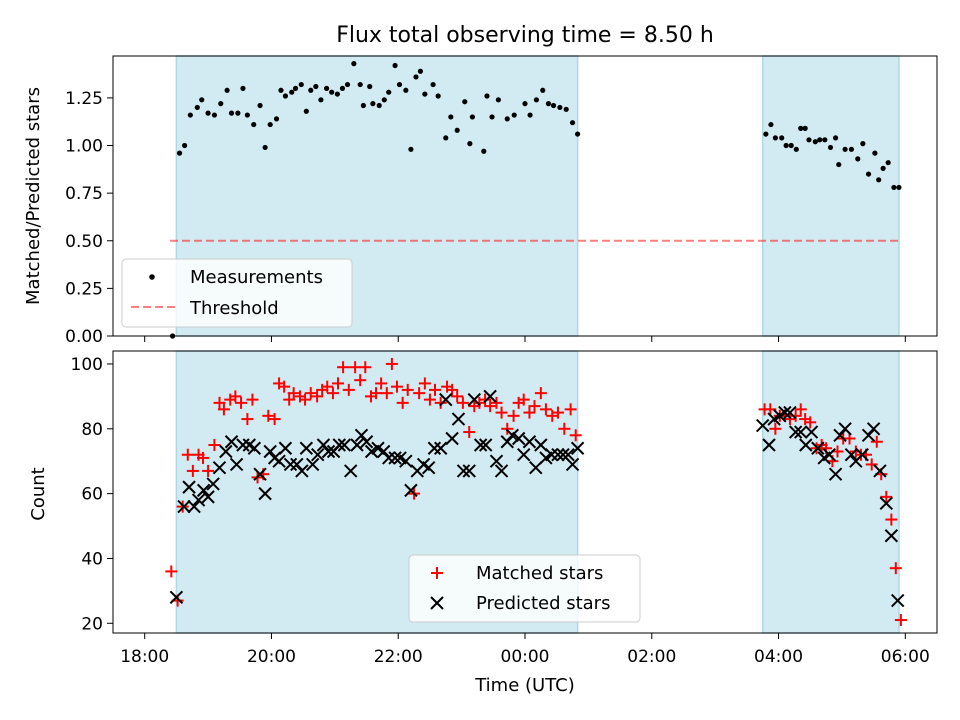 The width and height of the screenshot is (960, 720). I want to click on top-x-ticks, so click(525, 339).